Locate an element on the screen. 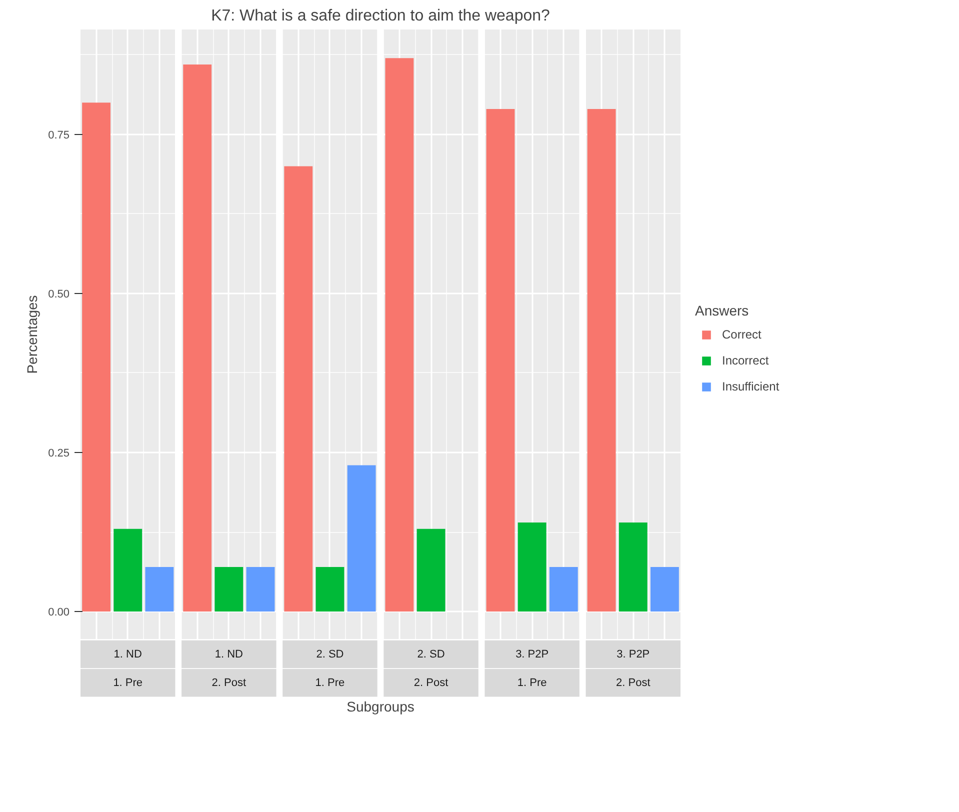 This screenshot has height=812, width=959. category-label: 2. SD 2. Post is located at coordinates (431, 668).